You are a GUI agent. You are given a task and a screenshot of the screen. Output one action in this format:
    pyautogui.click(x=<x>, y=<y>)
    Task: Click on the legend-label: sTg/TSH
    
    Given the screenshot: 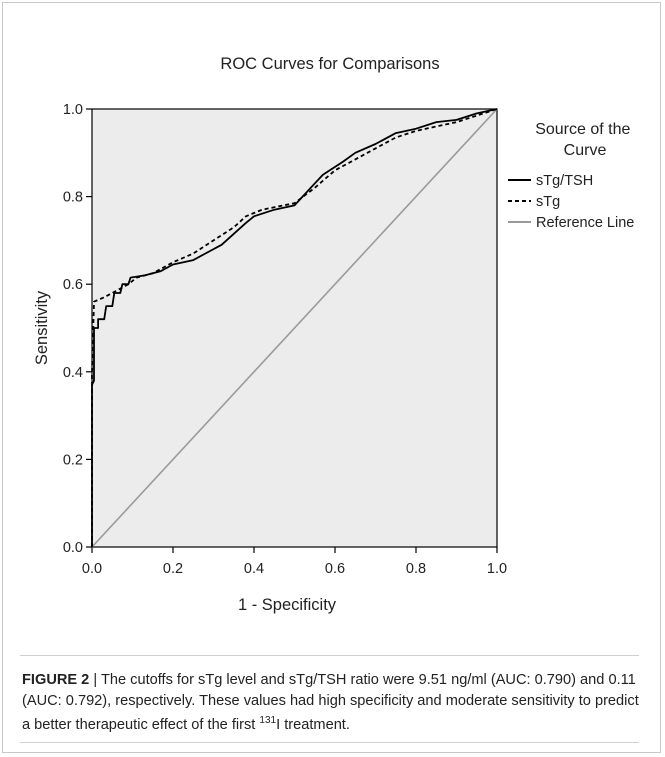 What is the action you would take?
    pyautogui.click(x=564, y=181)
    